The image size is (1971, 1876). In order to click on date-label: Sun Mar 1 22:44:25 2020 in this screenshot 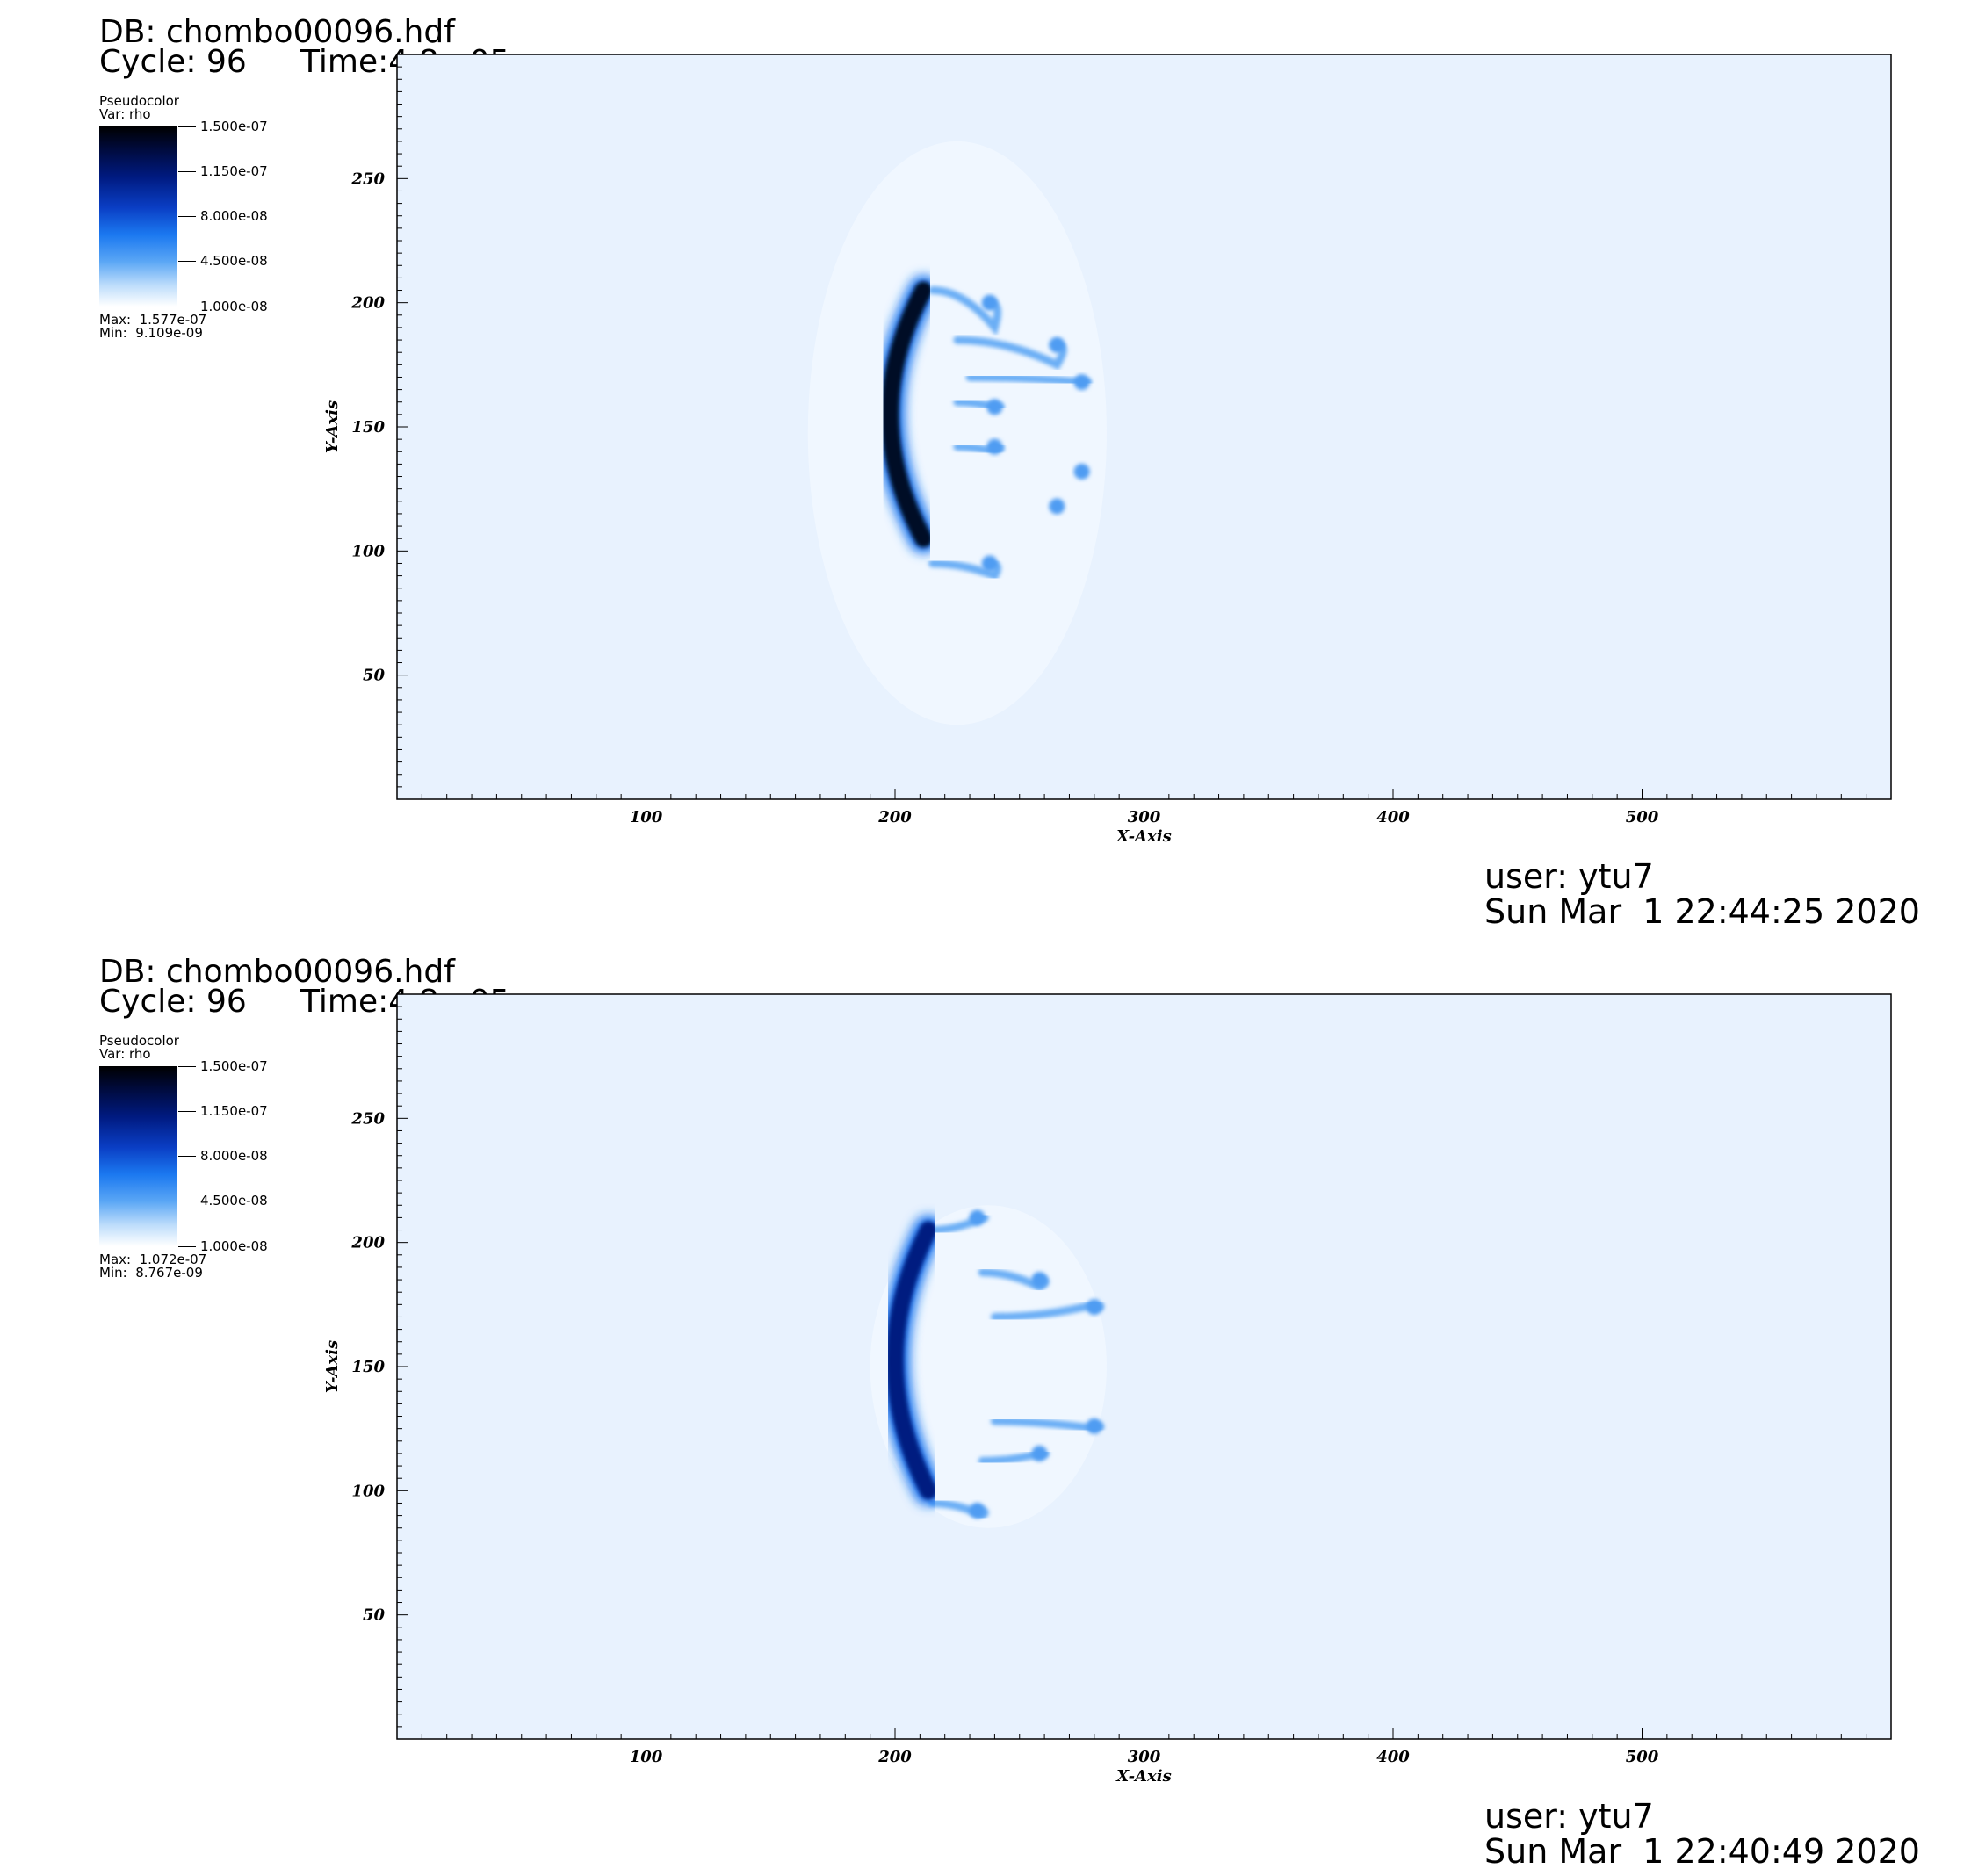, I will do `click(1702, 911)`.